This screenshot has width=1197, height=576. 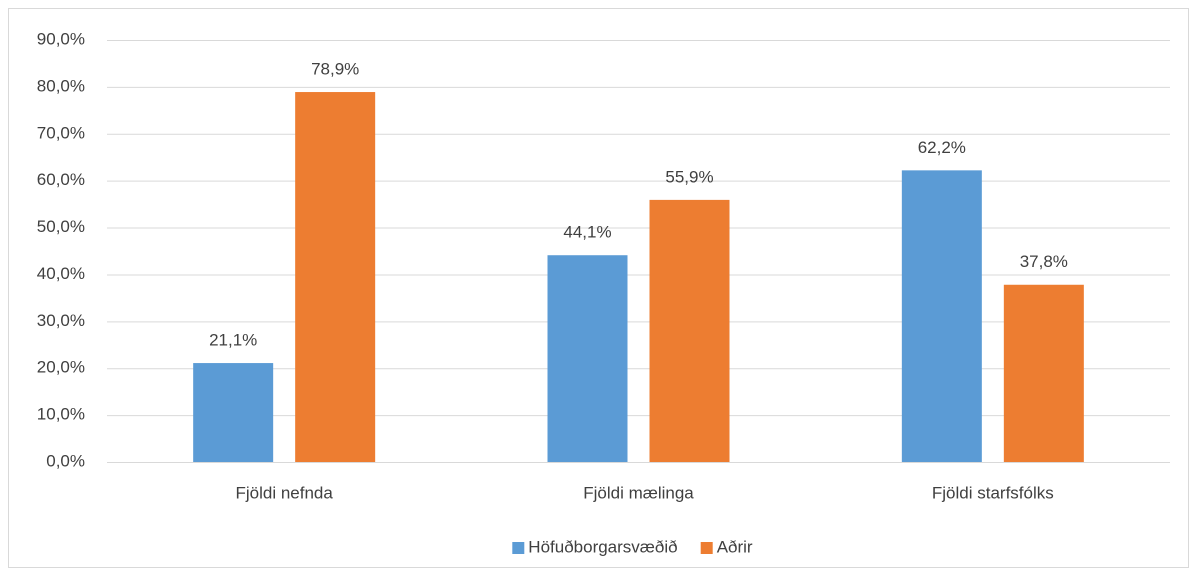 What do you see at coordinates (638, 492) in the screenshot?
I see `x-tick-label: Fjöldi mælinga` at bounding box center [638, 492].